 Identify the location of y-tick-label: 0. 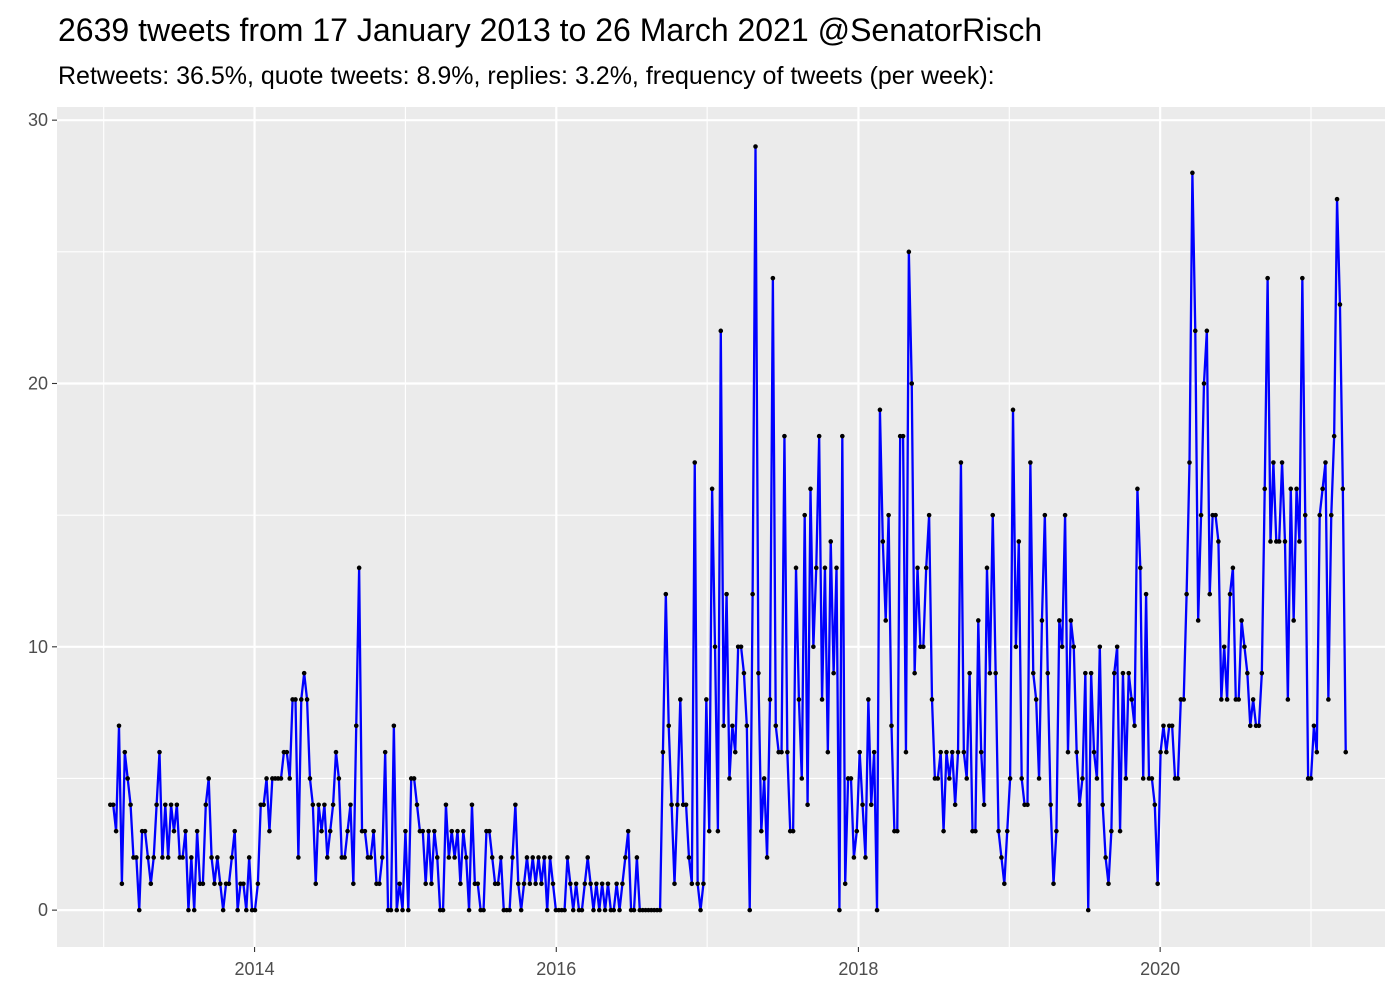
(43, 910).